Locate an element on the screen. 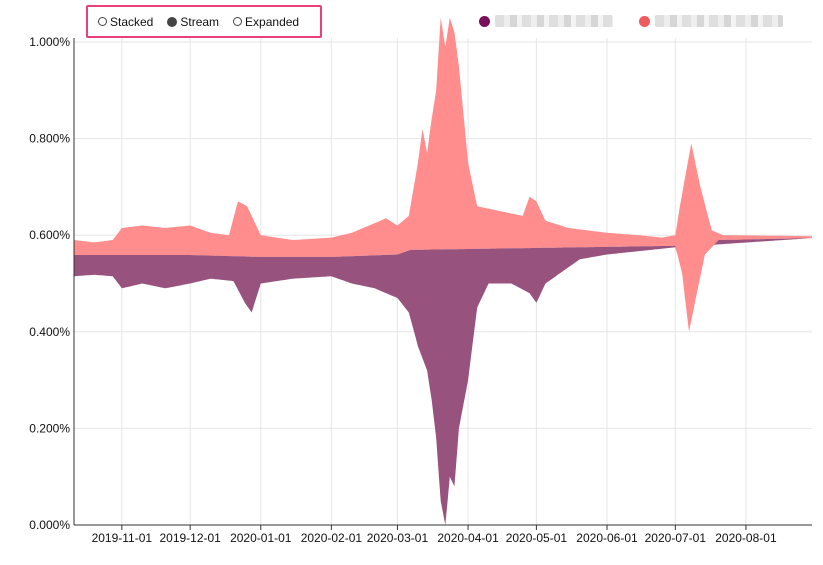  chart-legend is located at coordinates (631, 21).